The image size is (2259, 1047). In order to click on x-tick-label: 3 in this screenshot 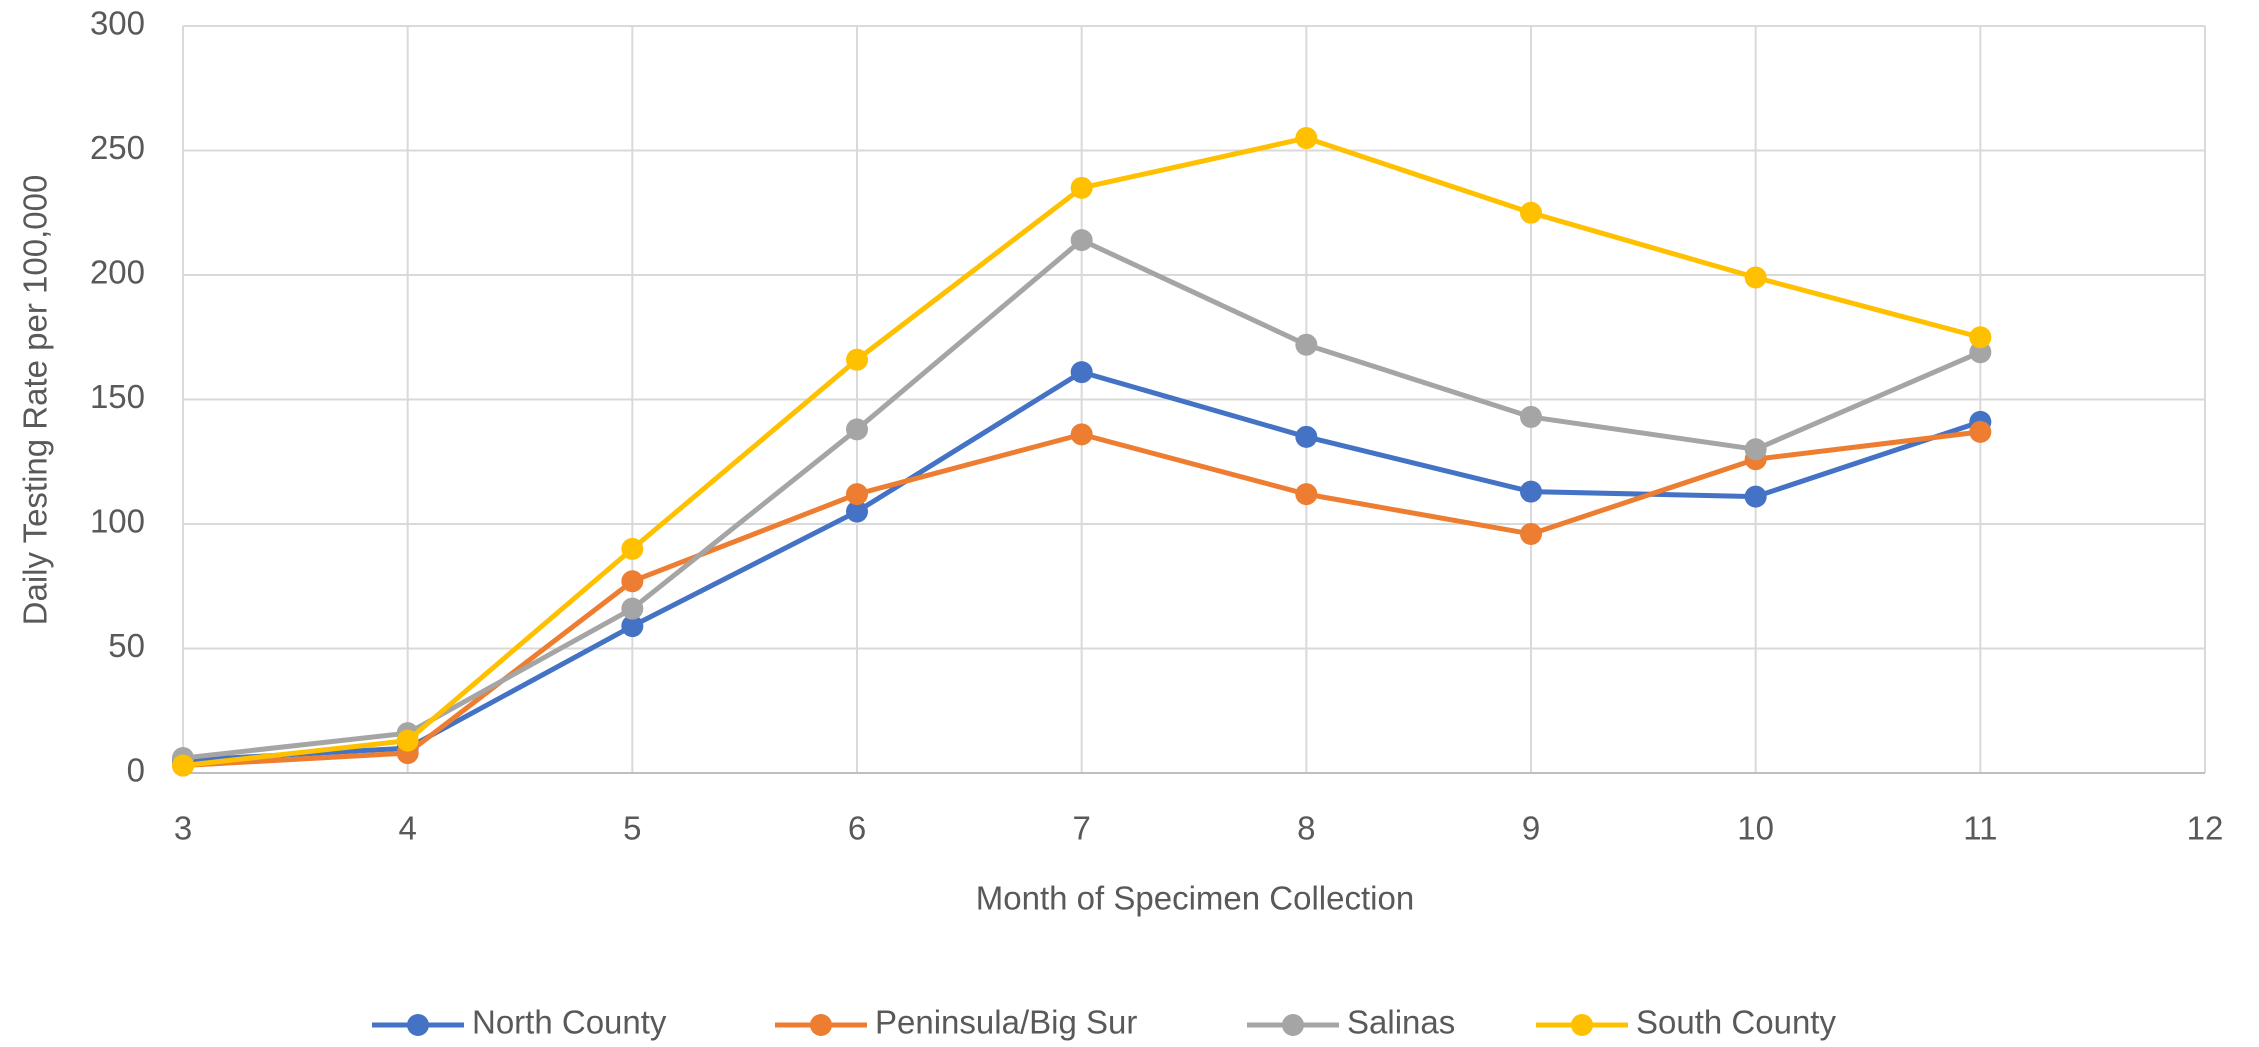, I will do `click(183, 828)`.